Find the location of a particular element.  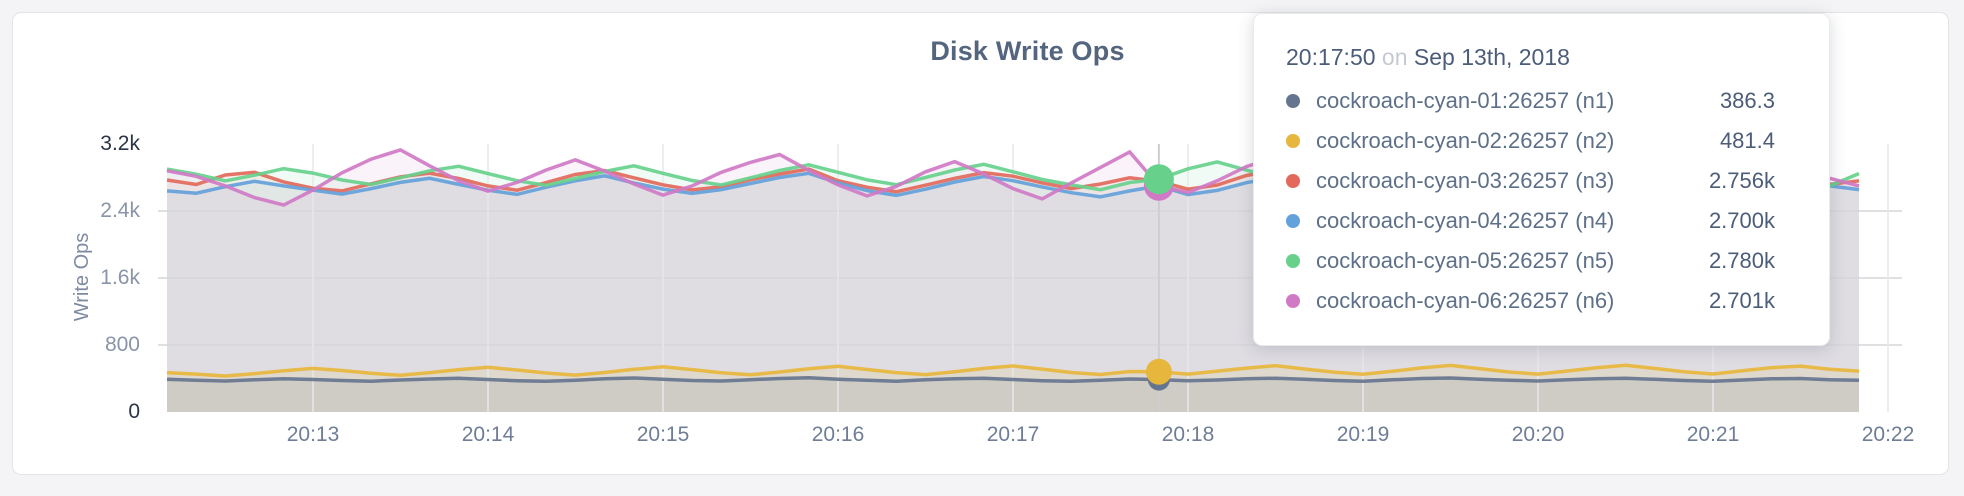

series-name: cockroach-cyan-03:26257 (n3) is located at coordinates (1465, 180).